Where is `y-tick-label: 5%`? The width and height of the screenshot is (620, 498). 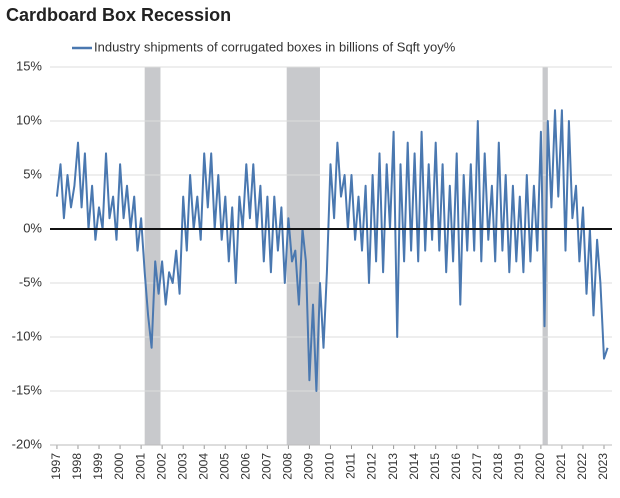
y-tick-label: 5% is located at coordinates (32, 173).